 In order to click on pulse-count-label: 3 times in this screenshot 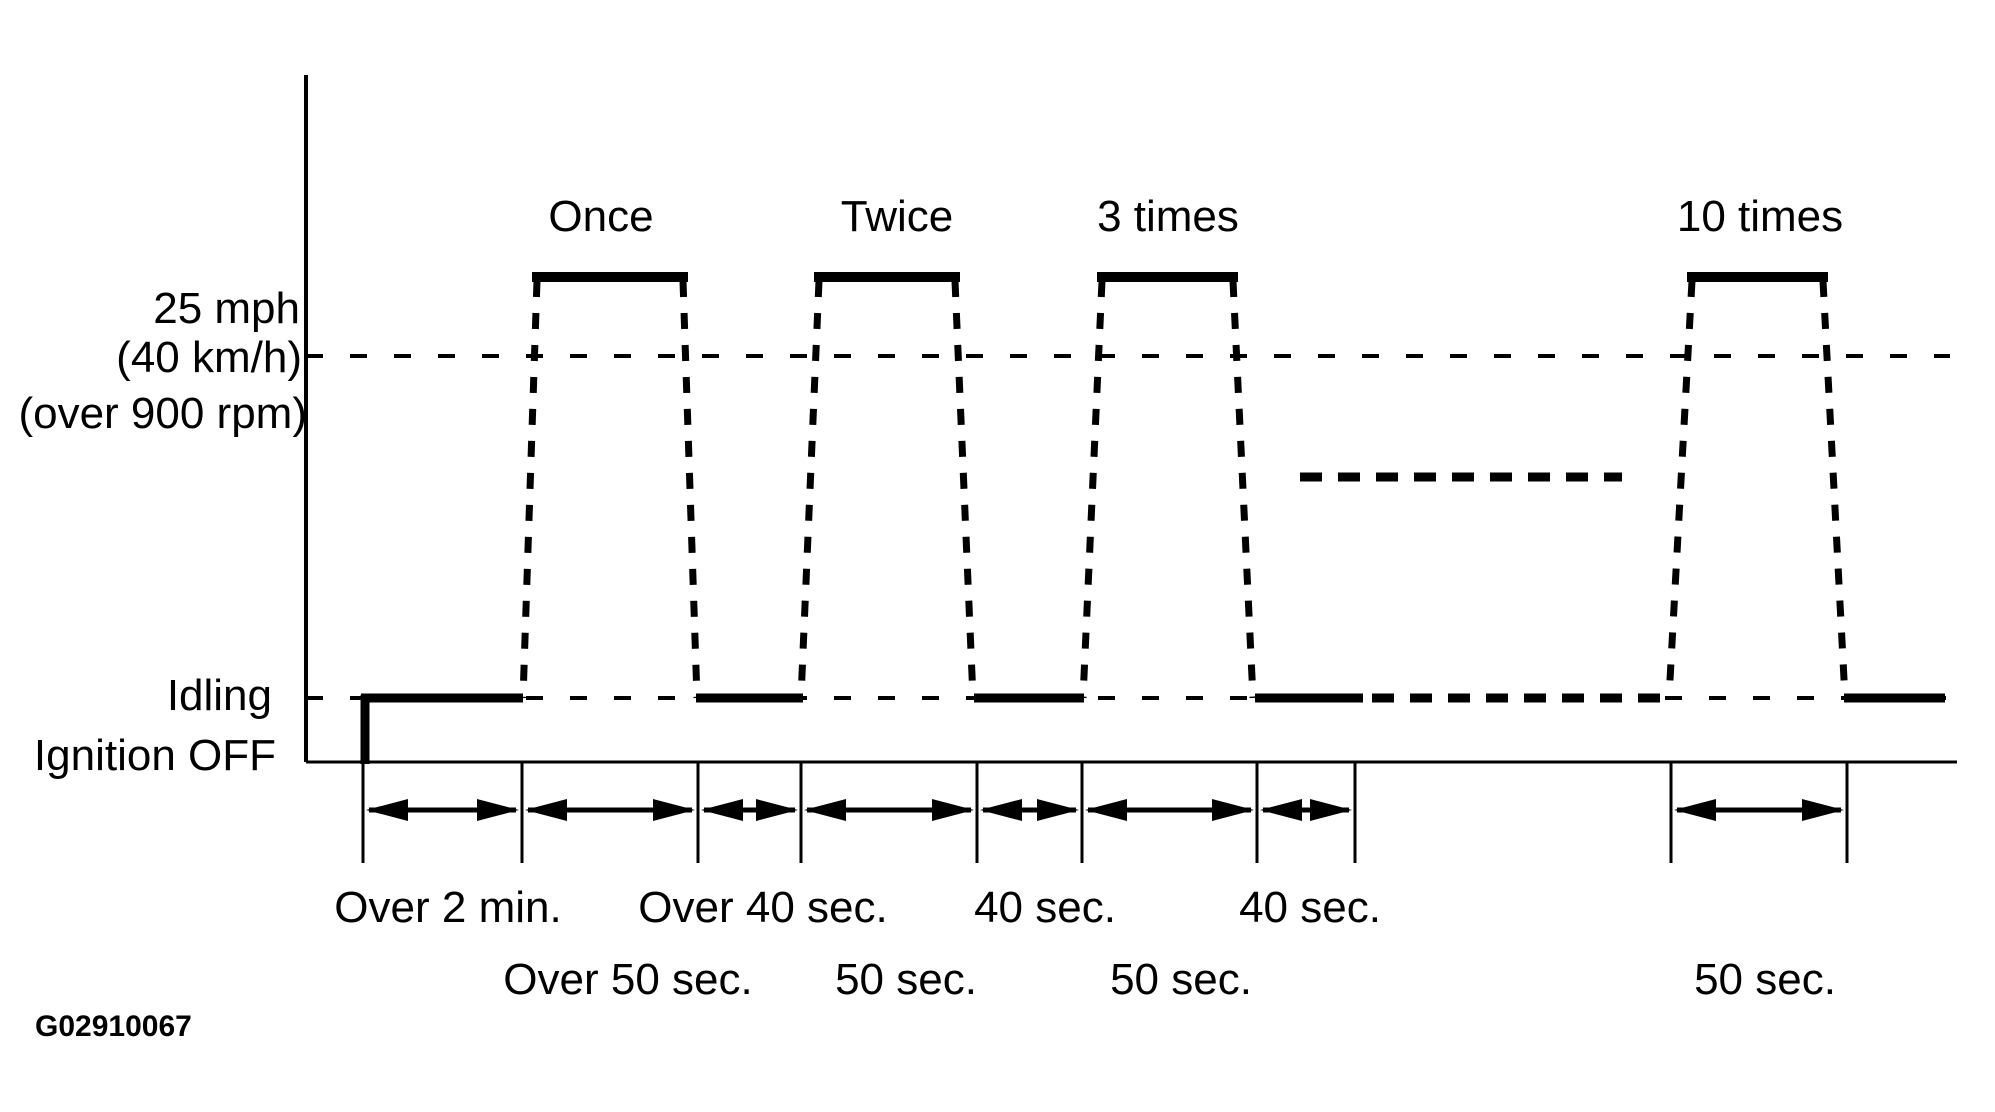, I will do `click(1168, 216)`.